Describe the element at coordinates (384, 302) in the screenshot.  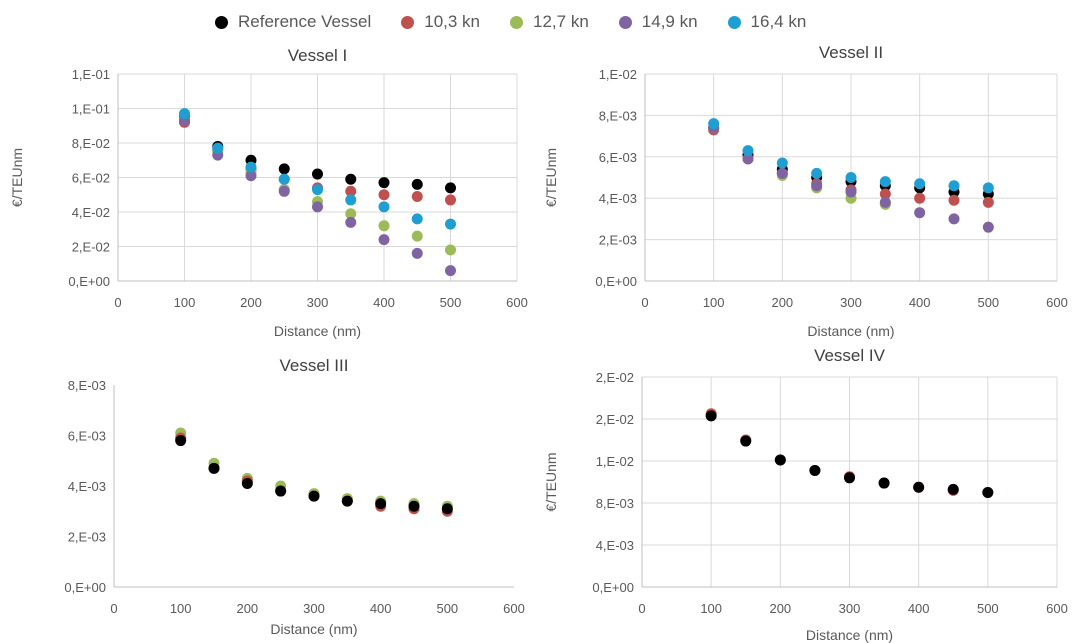
I see `x-tick-label: 400` at that location.